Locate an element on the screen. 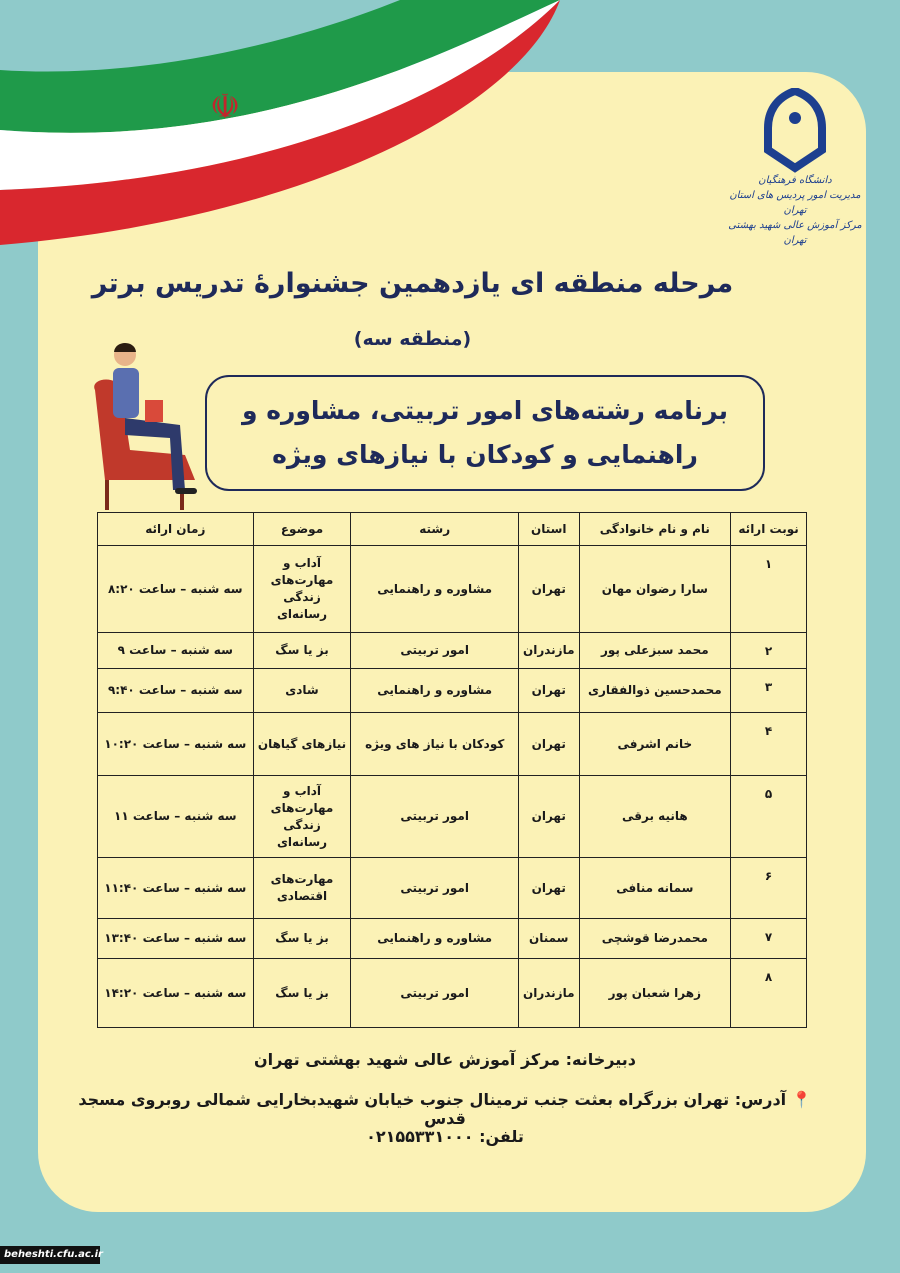  program-heading-line: برنامه رشته‌های امور تربیتی، مشاوره و is located at coordinates (485, 410).